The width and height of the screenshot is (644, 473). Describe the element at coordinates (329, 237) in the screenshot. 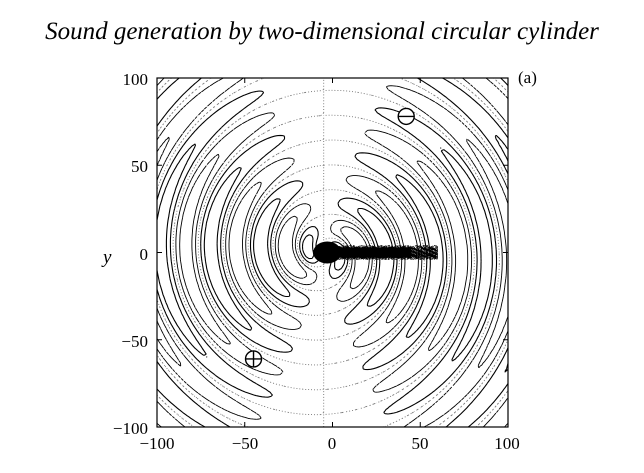

I see `sign-markers` at that location.